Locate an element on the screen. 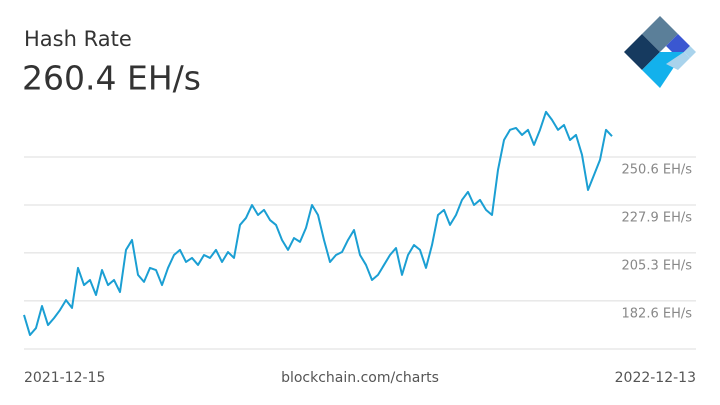  y-tick-label: 205.3 EH/s is located at coordinates (657, 265).